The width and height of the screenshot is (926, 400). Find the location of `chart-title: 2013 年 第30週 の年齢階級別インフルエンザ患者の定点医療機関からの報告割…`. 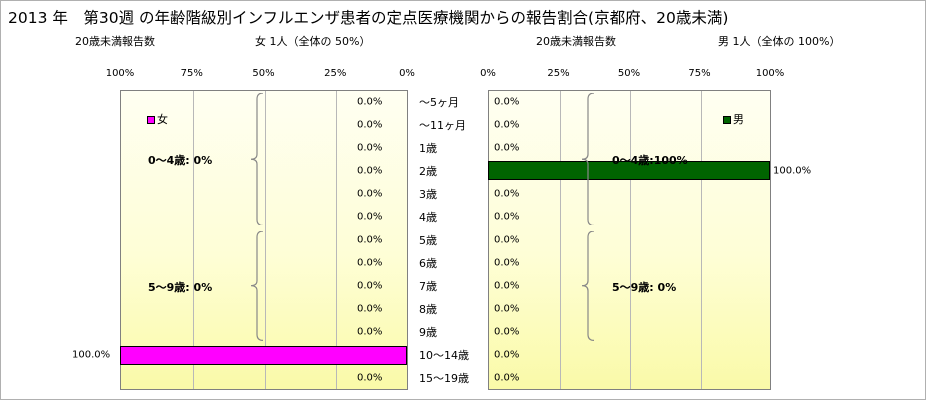

chart-title: 2013 年 第30週 の年齢階級別インフルエンザ患者の定点医療機関からの報告割… is located at coordinates (368, 18).